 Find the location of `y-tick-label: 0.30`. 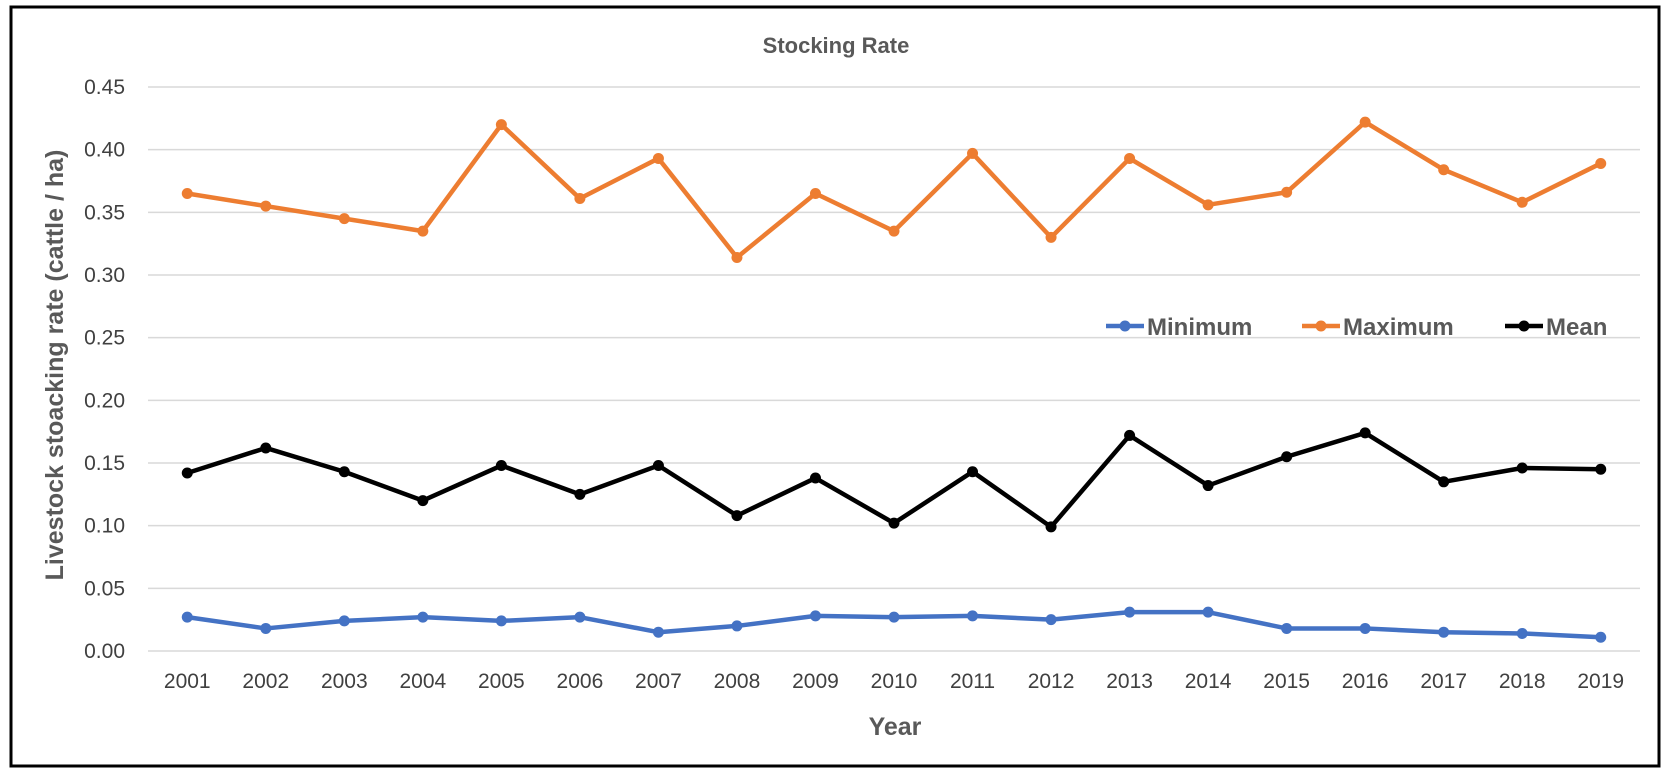

y-tick-label: 0.30 is located at coordinates (104, 275).